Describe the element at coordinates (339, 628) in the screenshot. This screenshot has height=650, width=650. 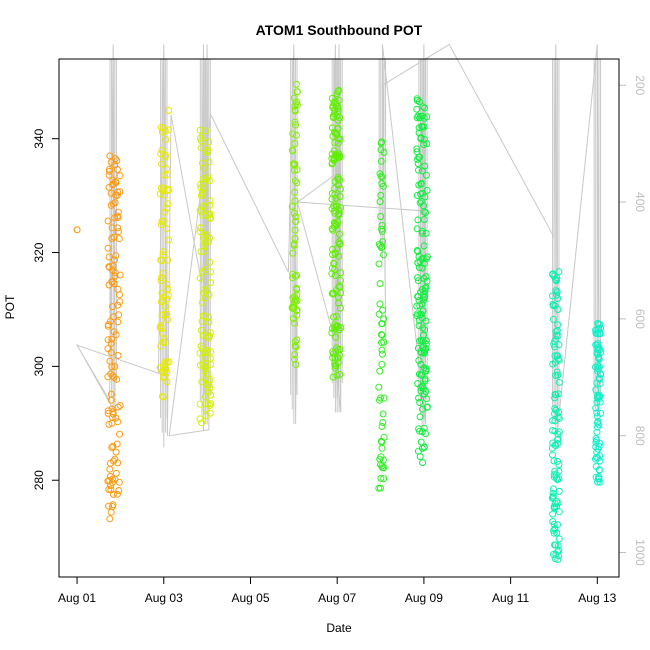
I see `x-axis-label: Date` at that location.